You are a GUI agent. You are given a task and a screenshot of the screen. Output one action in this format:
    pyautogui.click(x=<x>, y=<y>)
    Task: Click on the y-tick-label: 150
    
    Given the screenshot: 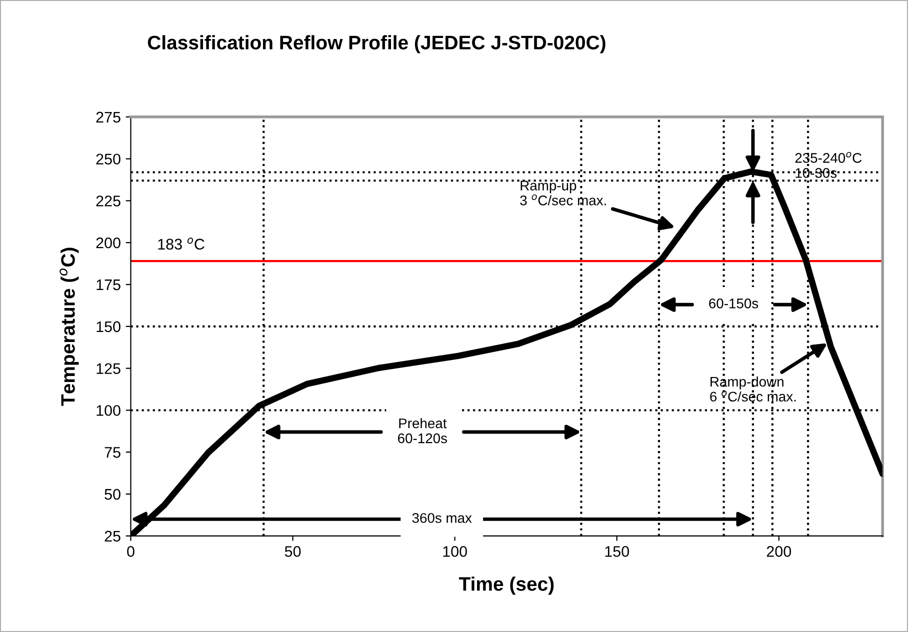 What is the action you would take?
    pyautogui.click(x=108, y=326)
    